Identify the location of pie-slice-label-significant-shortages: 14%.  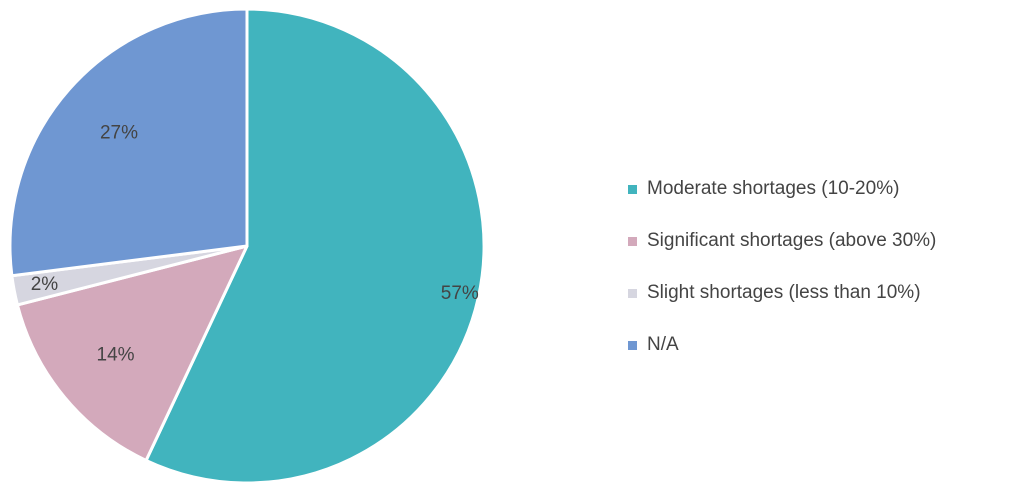
(116, 354).